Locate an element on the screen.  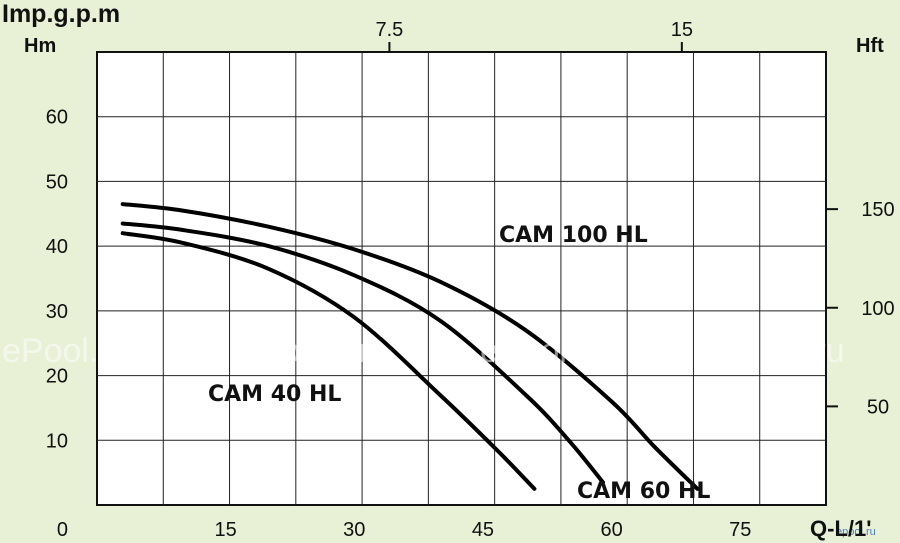
left-tick-label: 10 is located at coordinates (57, 441).